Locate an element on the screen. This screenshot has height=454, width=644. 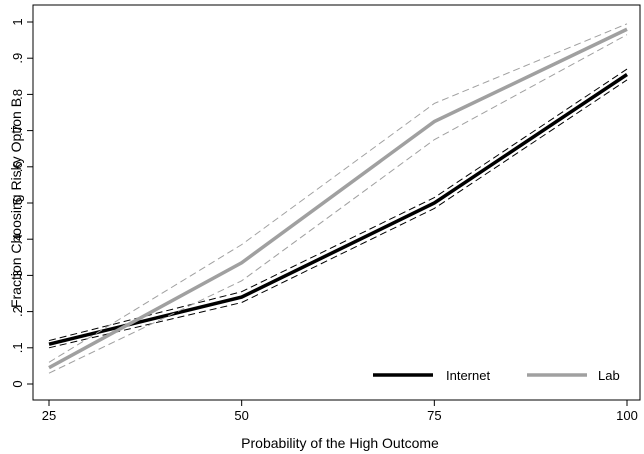
y-tick-label: .5 is located at coordinates (17, 203).